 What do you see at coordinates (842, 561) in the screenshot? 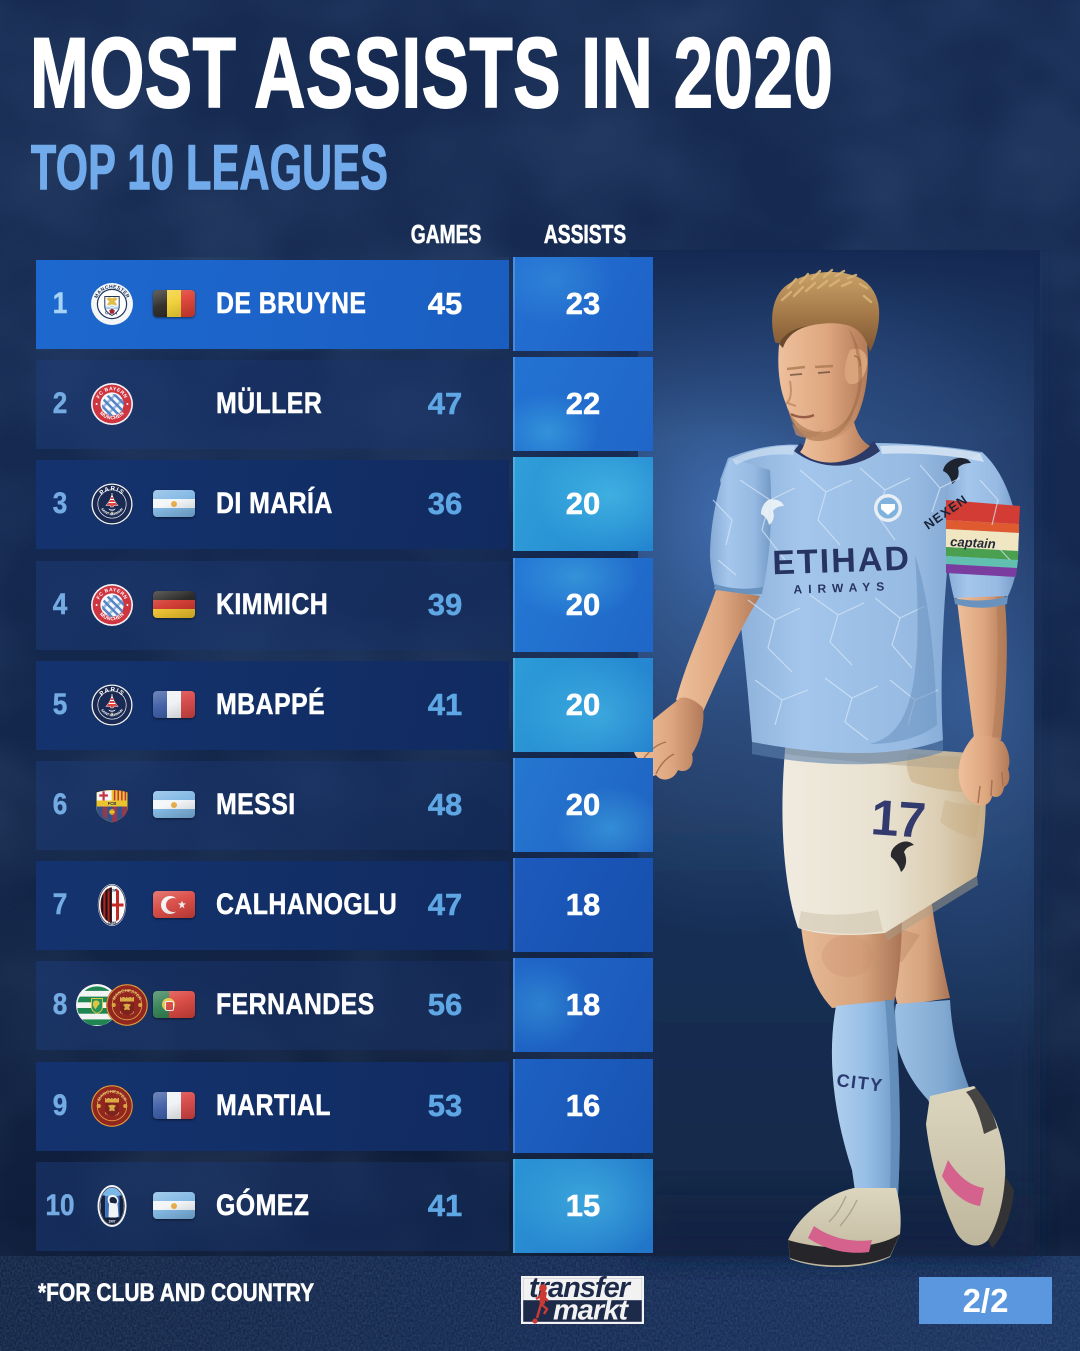
I see `svg-text: ETIHAD` at bounding box center [842, 561].